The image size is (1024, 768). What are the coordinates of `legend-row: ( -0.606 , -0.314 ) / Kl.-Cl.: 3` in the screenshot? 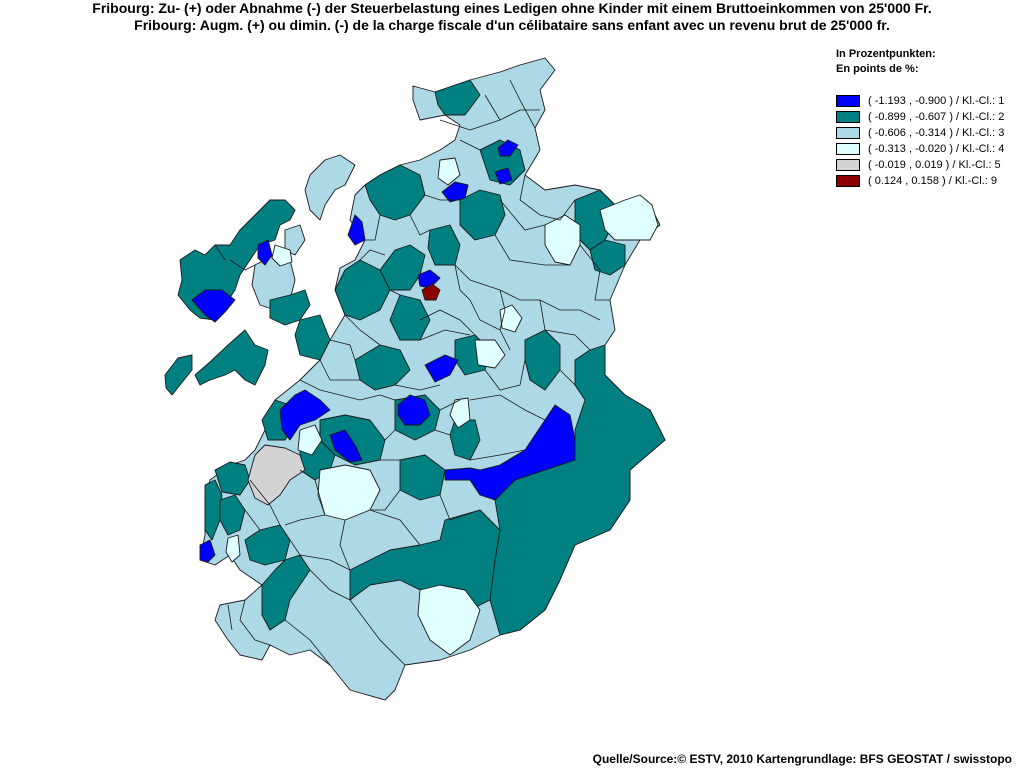 It's located at (920, 133).